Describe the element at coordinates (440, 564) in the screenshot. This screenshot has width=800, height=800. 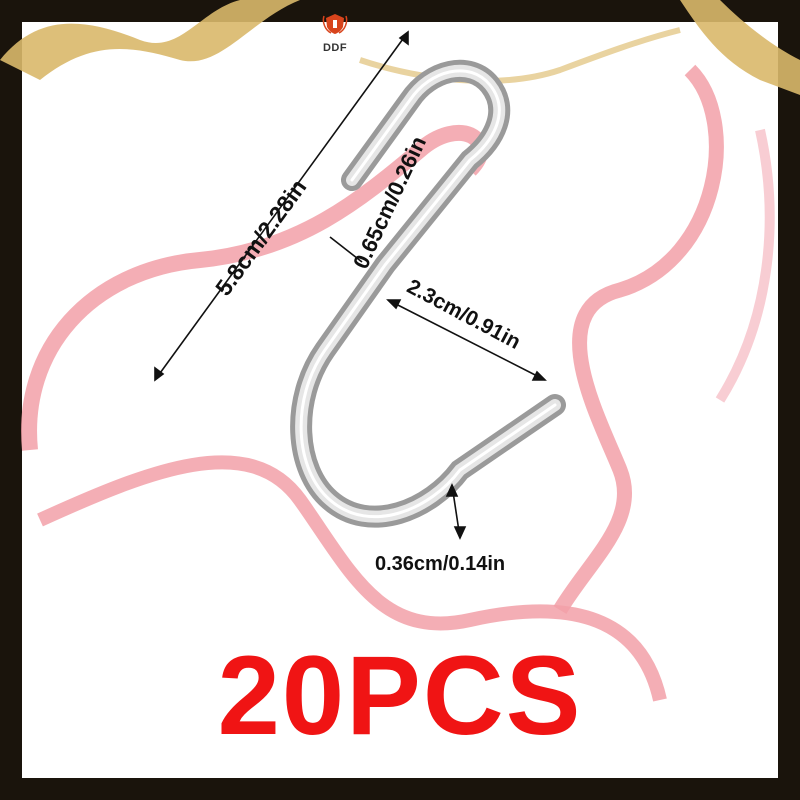
I see `dimension-wire-thickness: 0.36cm/0.14in` at that location.